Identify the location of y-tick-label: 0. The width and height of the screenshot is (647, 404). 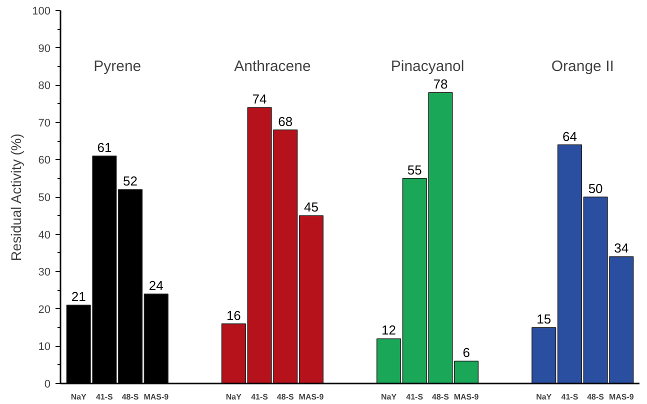
(47, 384).